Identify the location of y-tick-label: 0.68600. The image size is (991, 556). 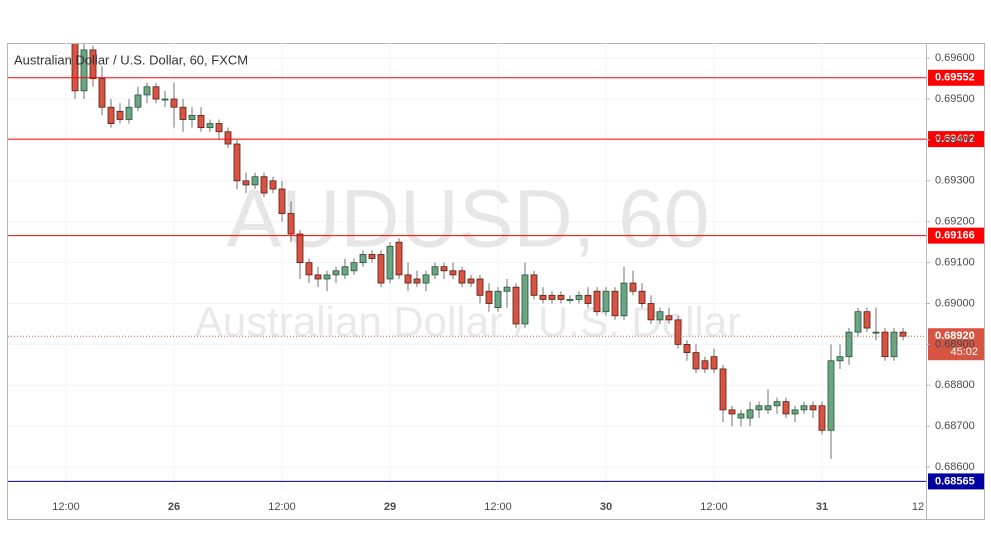
(955, 467).